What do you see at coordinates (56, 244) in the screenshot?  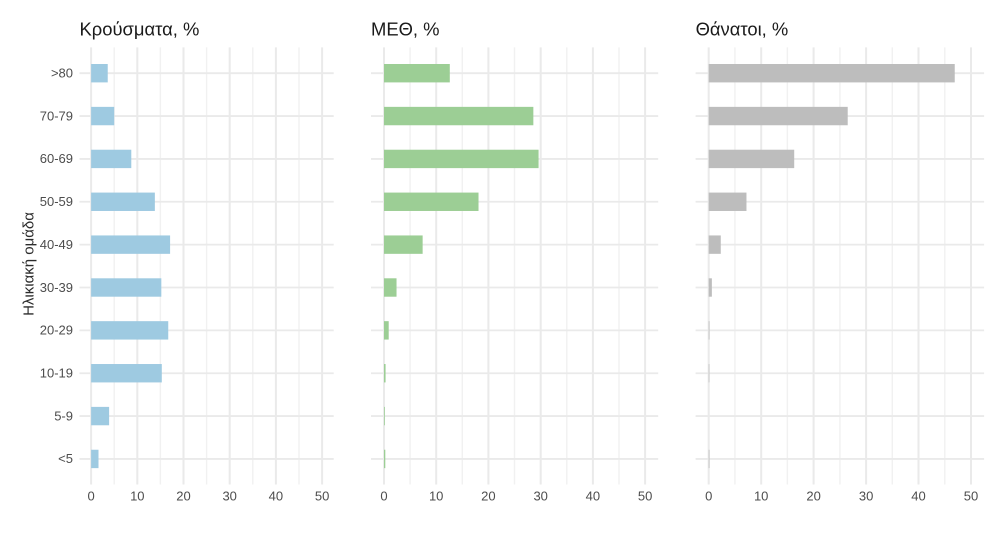 I see `svg-text: 40-49` at bounding box center [56, 244].